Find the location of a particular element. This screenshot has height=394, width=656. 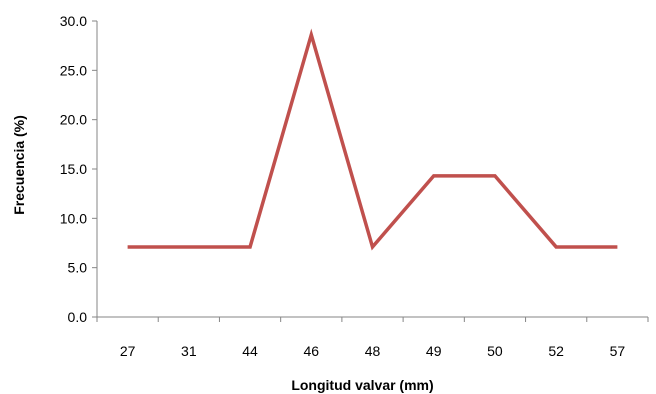

x-tick-label: 57 is located at coordinates (618, 351).